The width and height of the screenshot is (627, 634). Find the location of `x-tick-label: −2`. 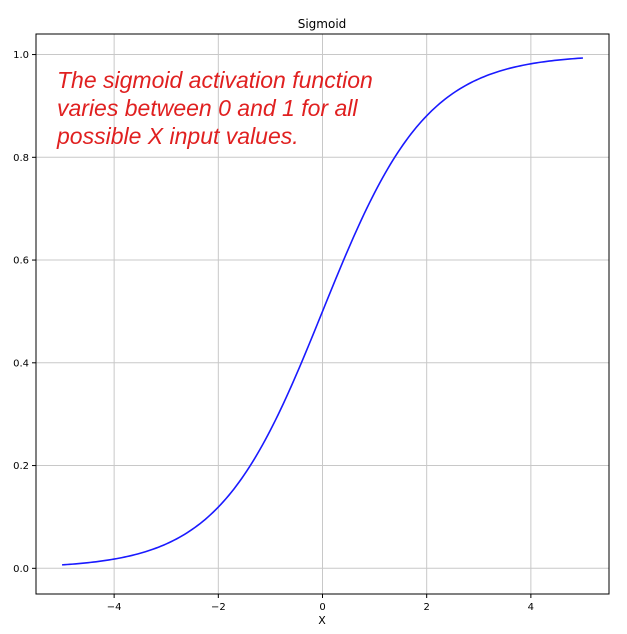

x-tick-label: −2 is located at coordinates (218, 607).